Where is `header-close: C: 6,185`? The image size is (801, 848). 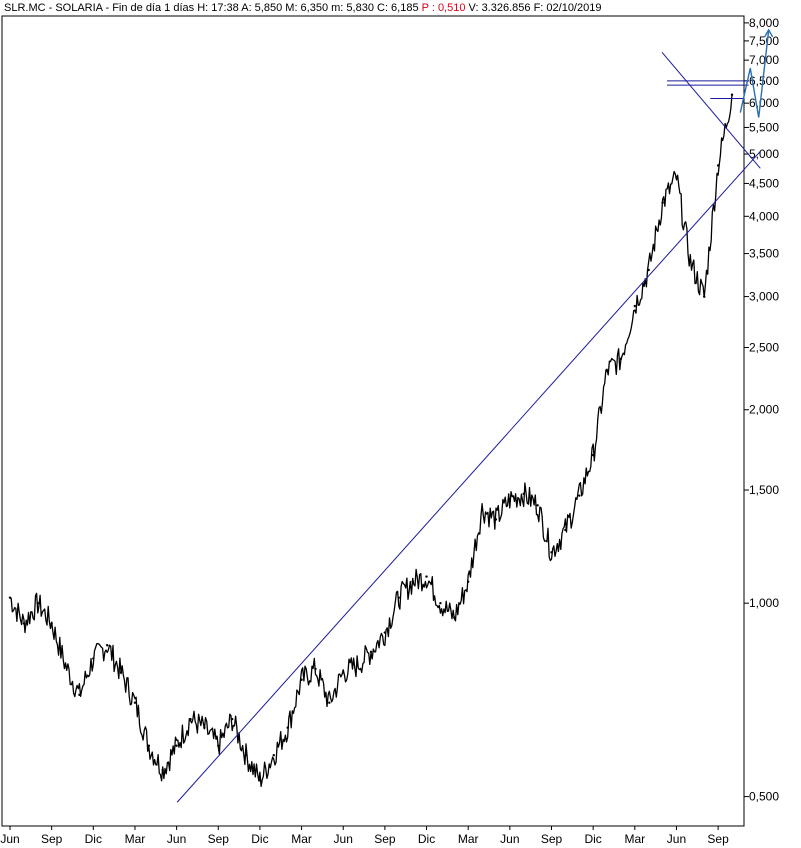
header-close: C: 6,185 is located at coordinates (396, 8).